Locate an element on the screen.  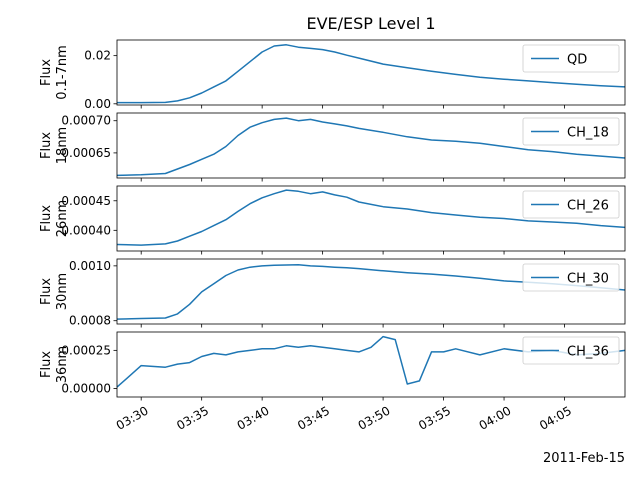
panel-ch_36: 0.00000 0.00025 Flux 36nm CH_36 is located at coordinates (332, 366).